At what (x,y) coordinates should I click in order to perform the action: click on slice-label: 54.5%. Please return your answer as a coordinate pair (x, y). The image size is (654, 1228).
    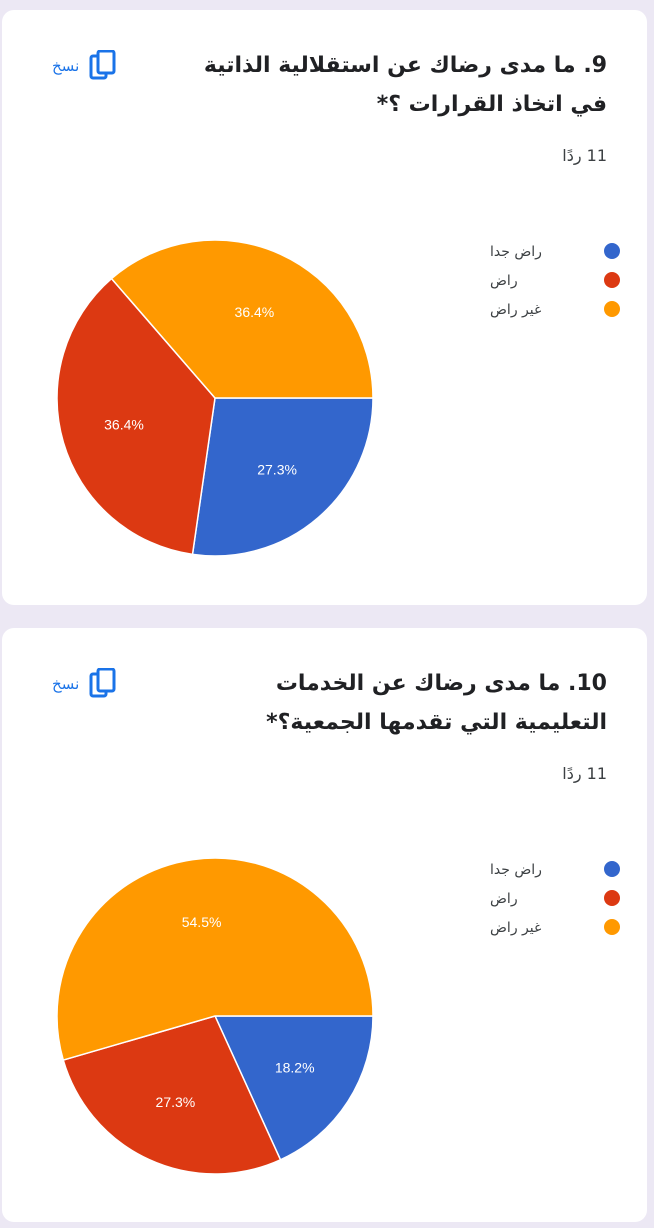
    Looking at the image, I should click on (202, 922).